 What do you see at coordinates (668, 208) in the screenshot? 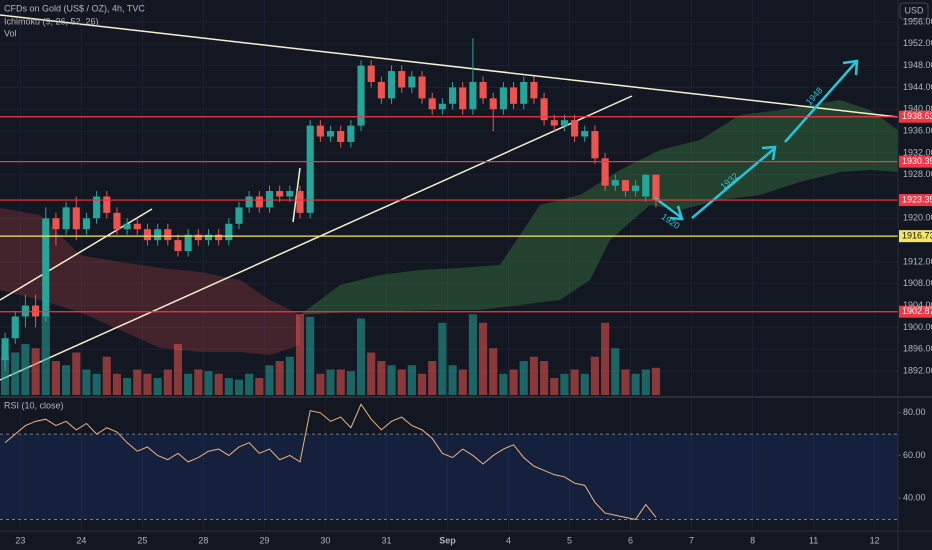
I see `arrow` at bounding box center [668, 208].